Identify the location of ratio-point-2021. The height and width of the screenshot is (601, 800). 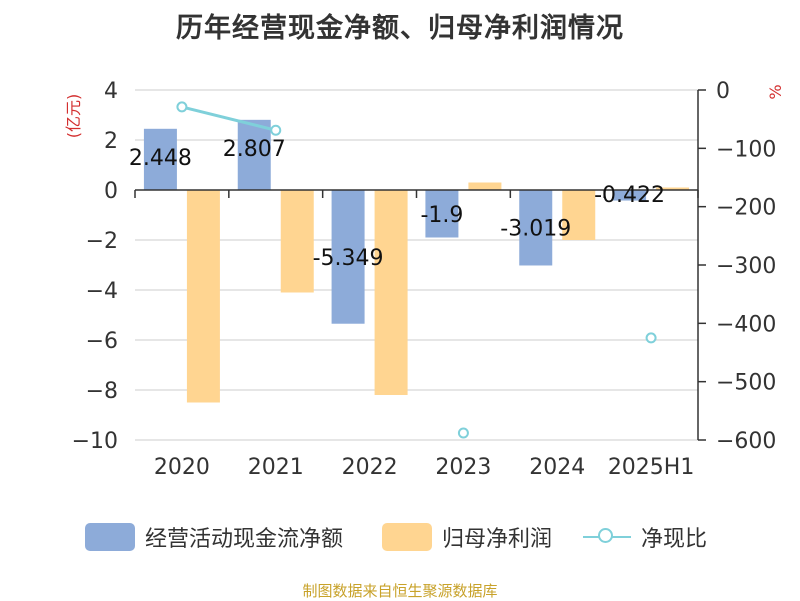
(276, 130).